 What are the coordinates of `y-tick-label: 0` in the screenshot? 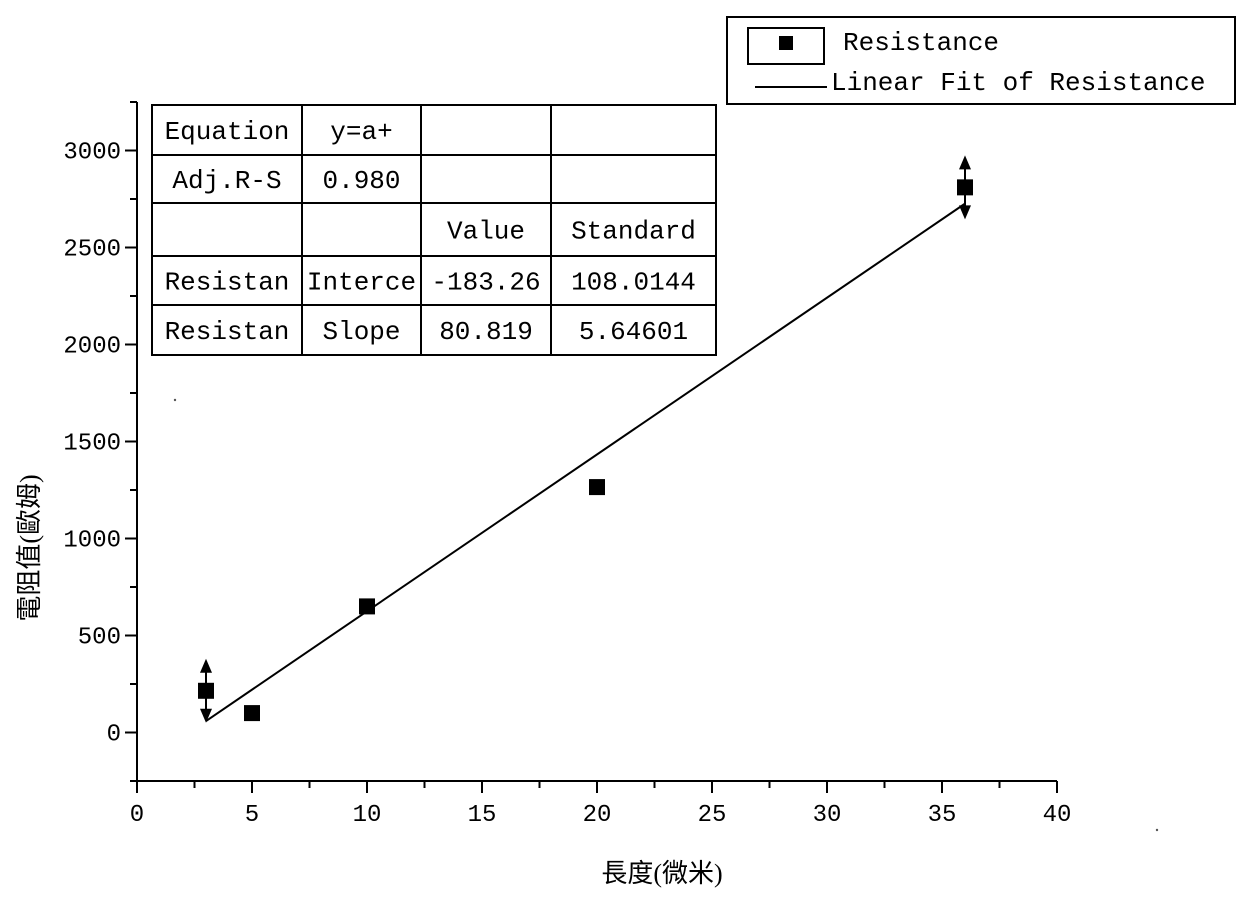 It's located at (114, 735).